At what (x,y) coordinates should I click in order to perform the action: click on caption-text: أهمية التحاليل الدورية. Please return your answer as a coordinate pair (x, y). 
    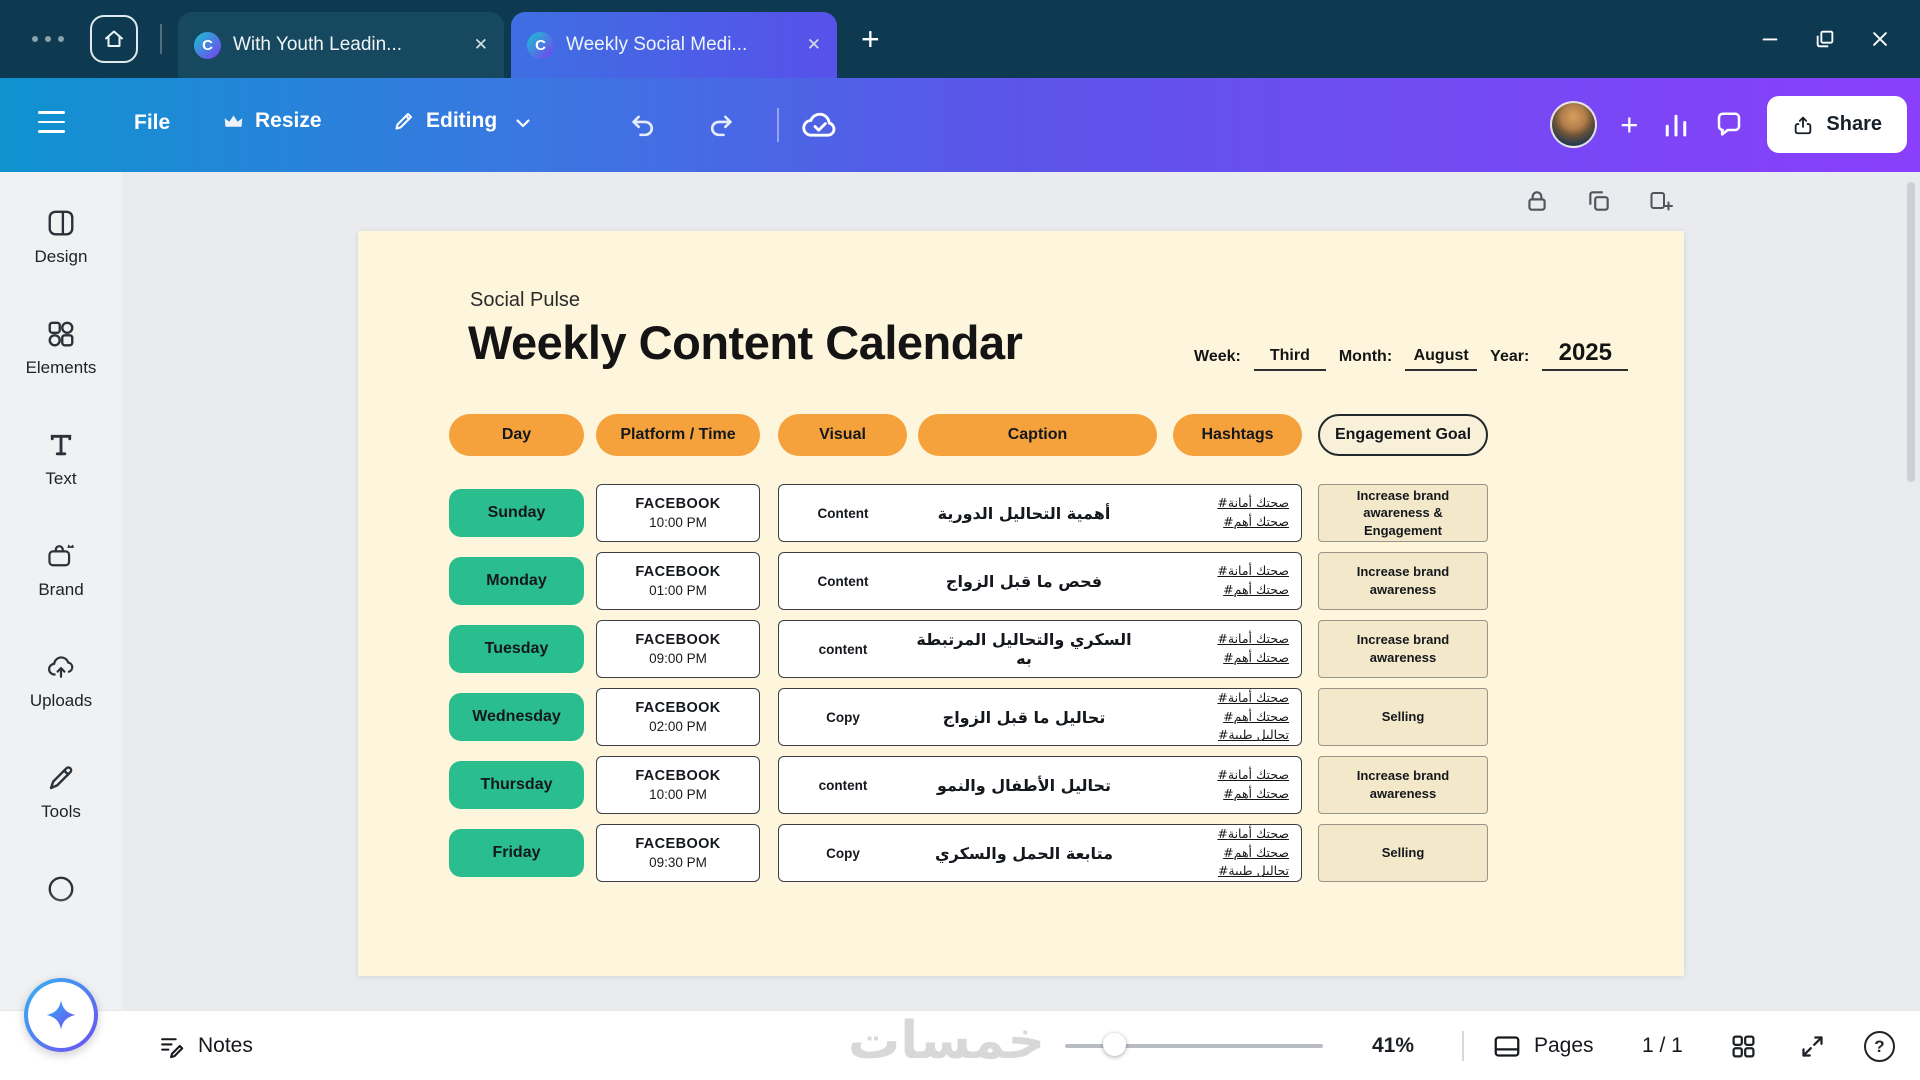
    Looking at the image, I should click on (1024, 513).